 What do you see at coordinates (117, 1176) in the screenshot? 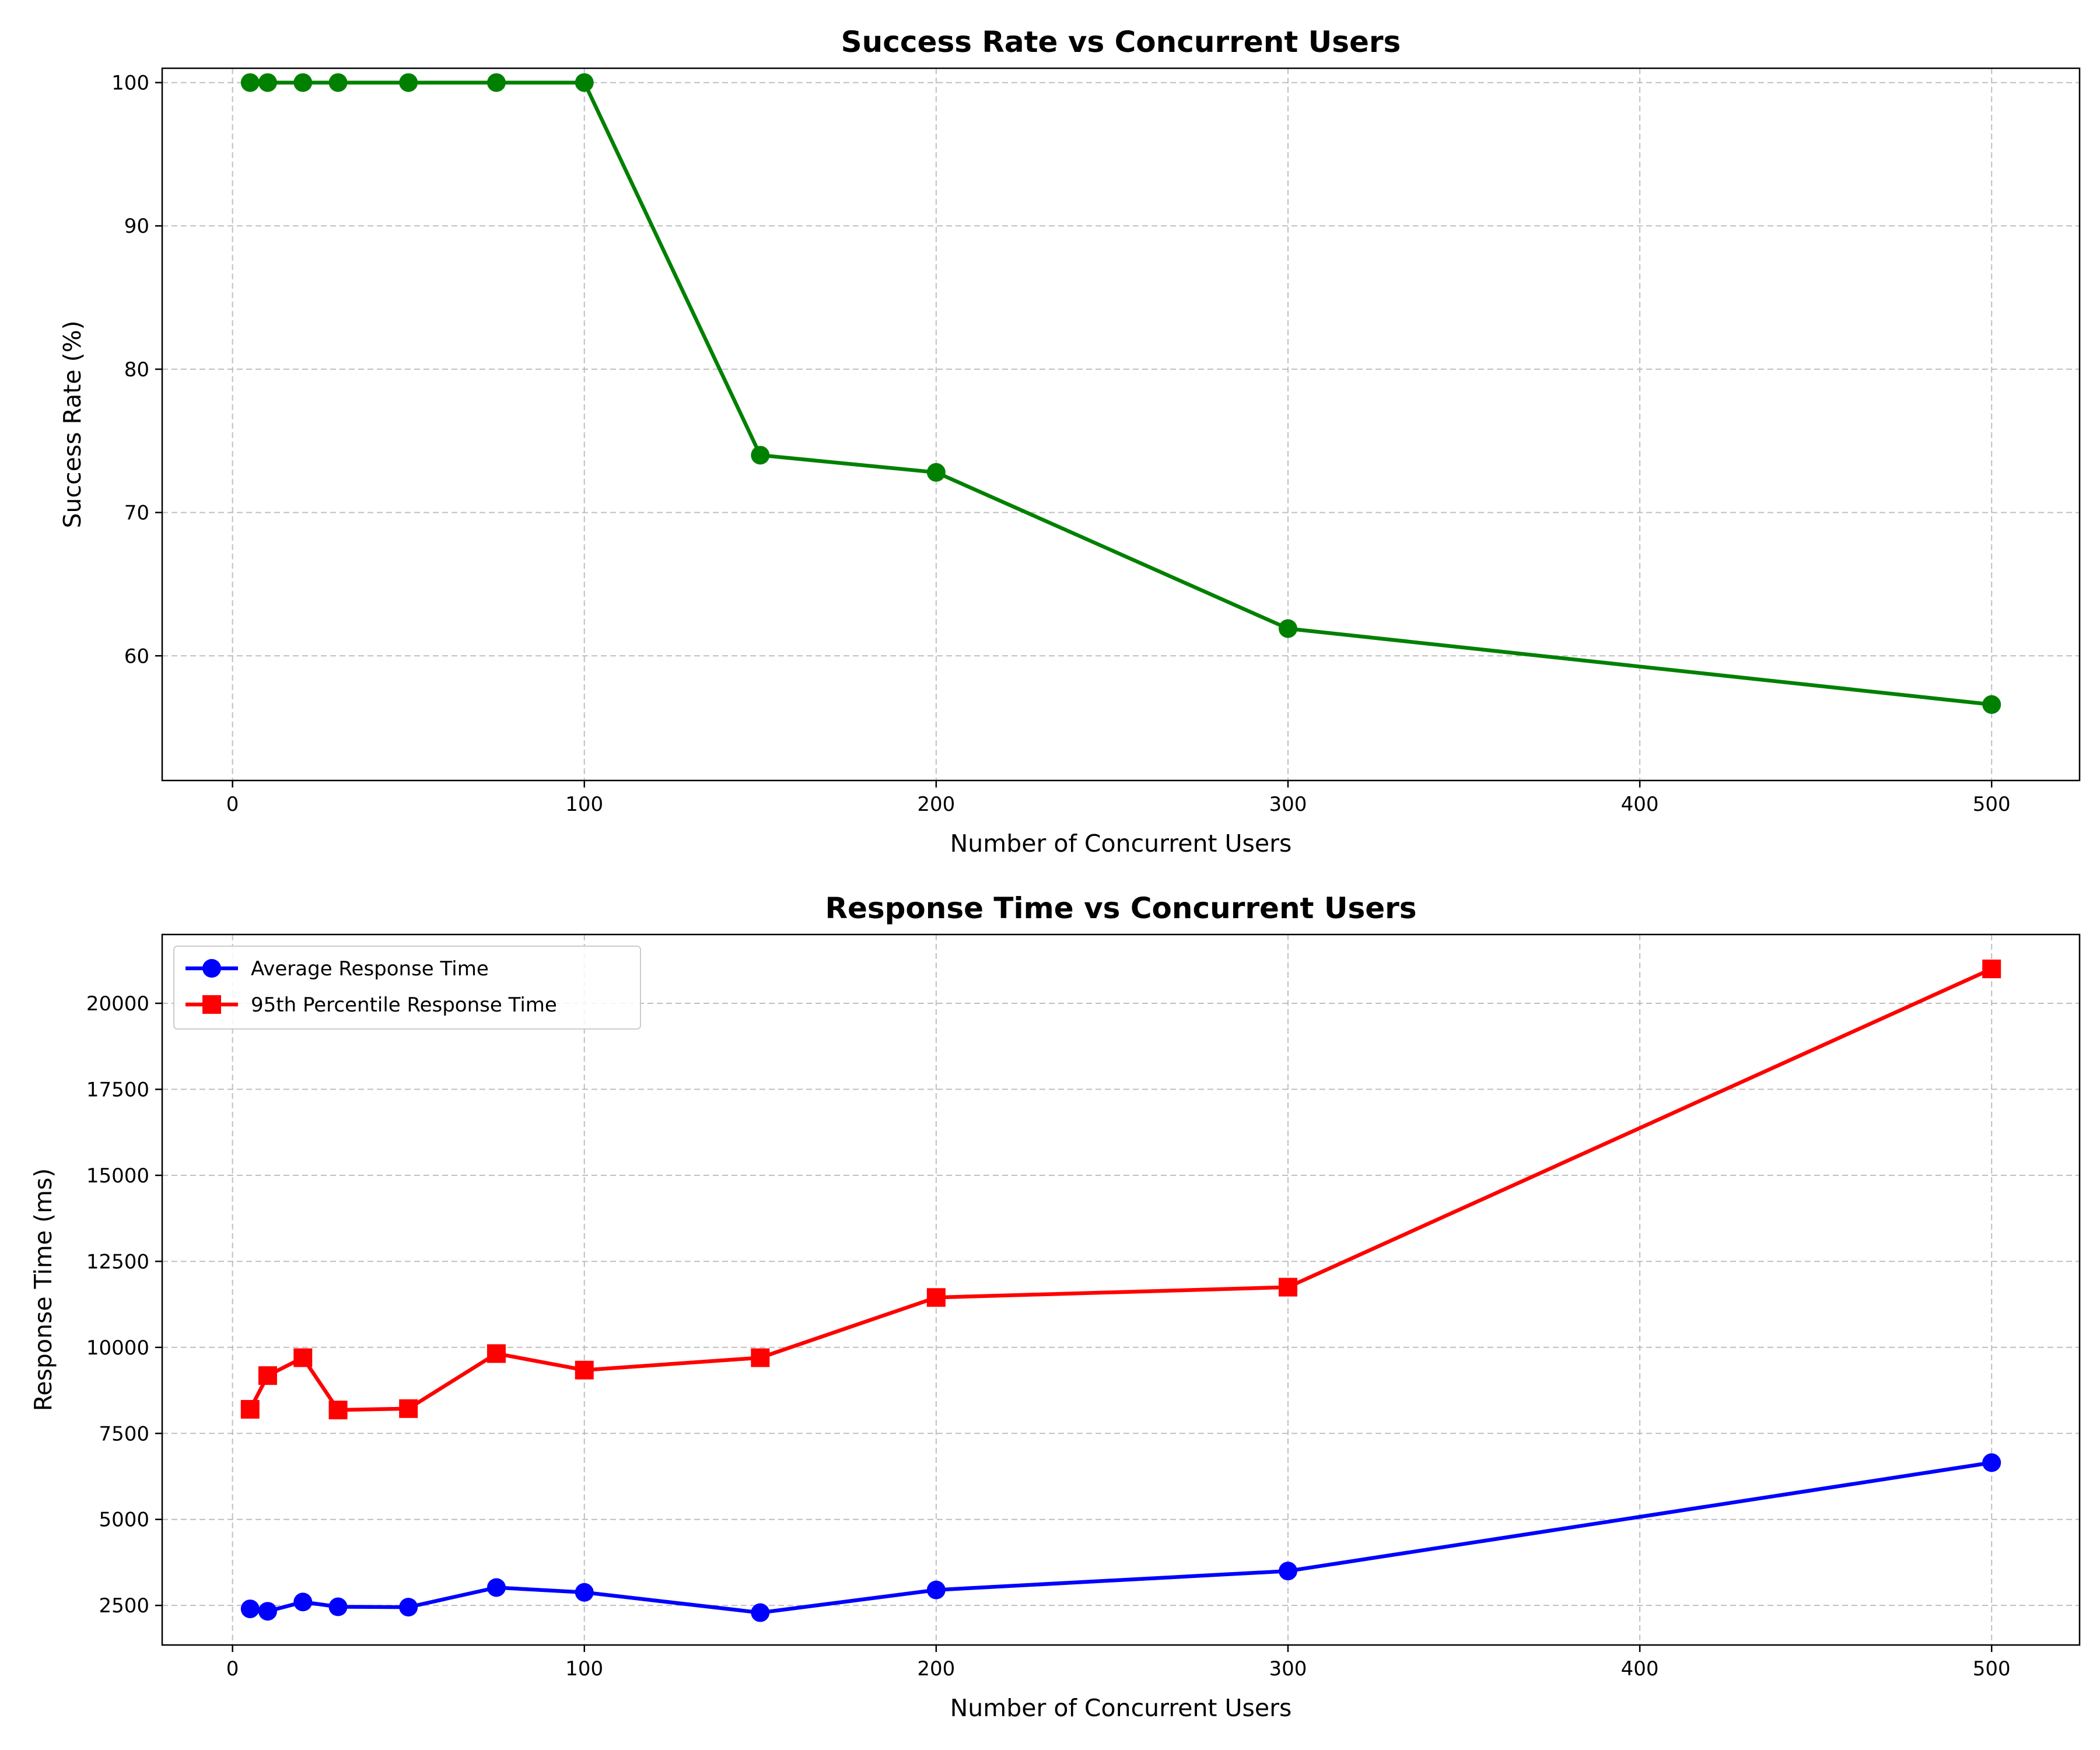
I see `y-tick-label: 15000` at bounding box center [117, 1176].